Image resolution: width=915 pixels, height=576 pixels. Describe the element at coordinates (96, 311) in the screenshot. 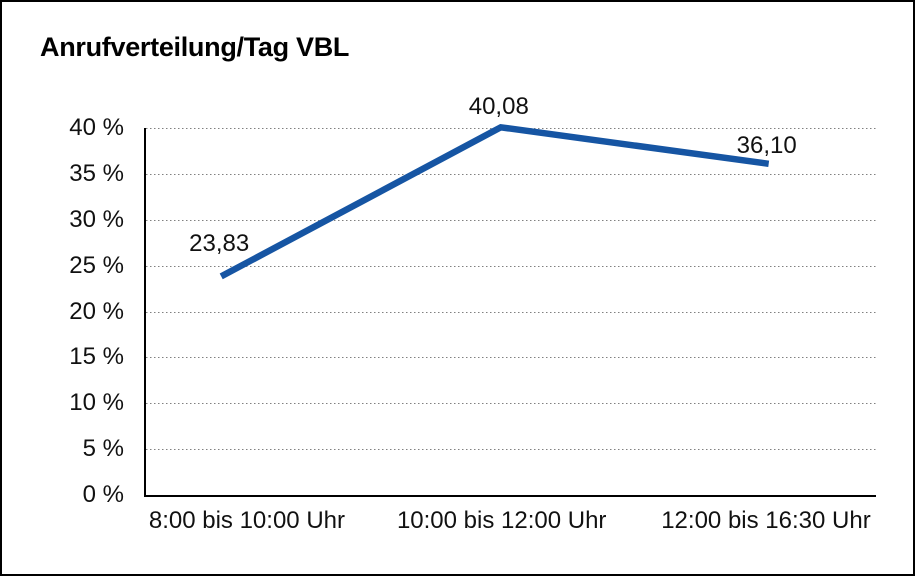

I see `y-axis-tick-label: 20 %` at that location.